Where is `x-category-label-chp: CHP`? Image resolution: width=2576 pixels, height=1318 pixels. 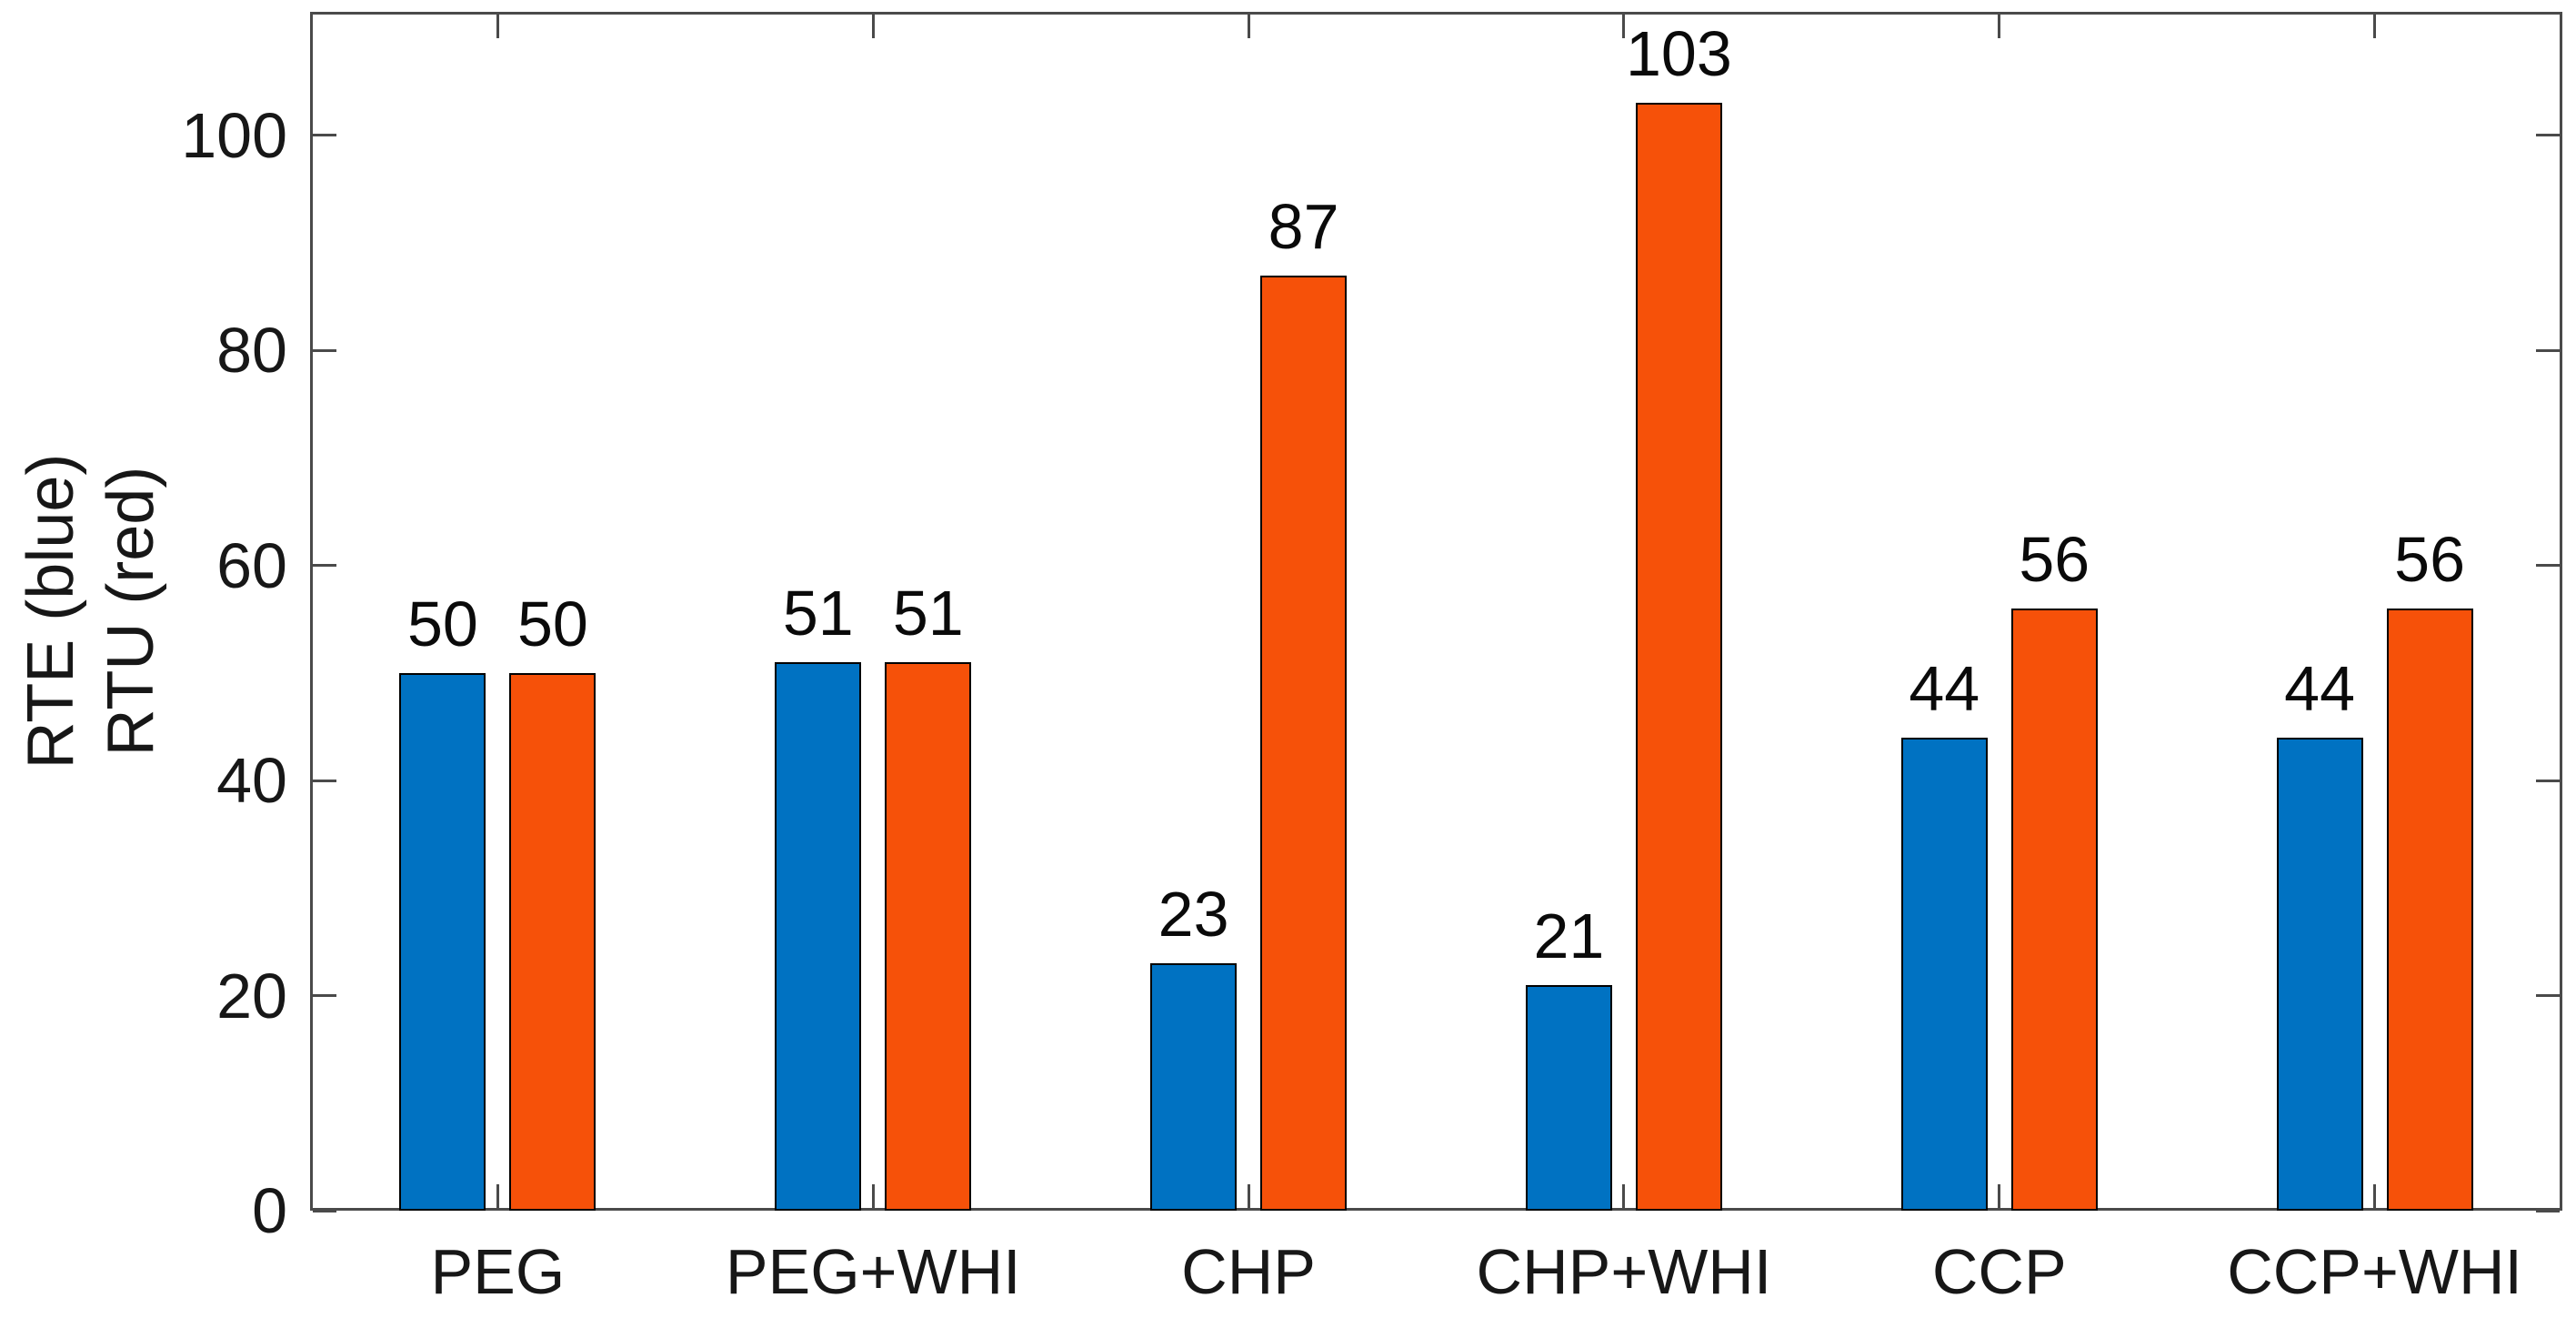 x-category-label-chp: CHP is located at coordinates (1248, 1271).